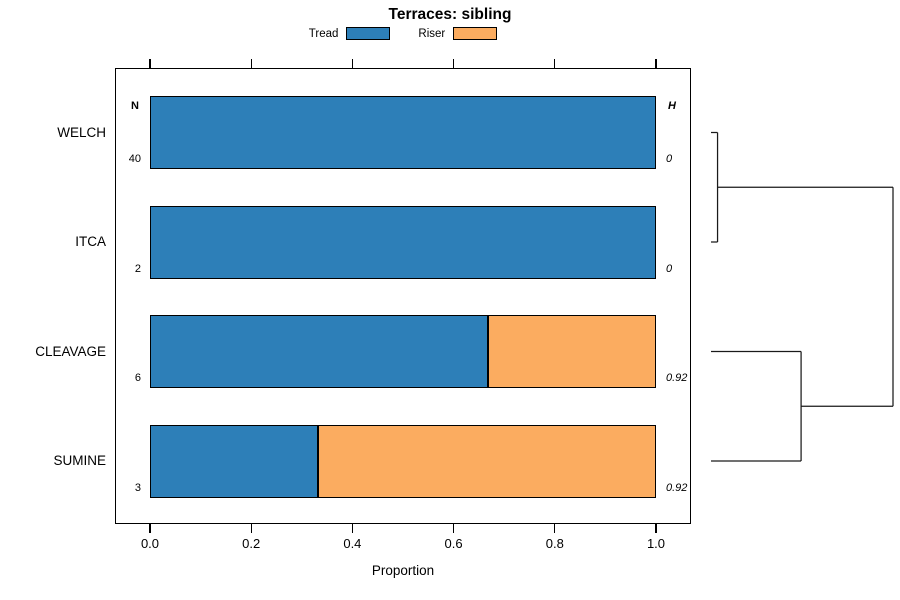 Image resolution: width=900 pixels, height=600 pixels. I want to click on bottom-axis-tick-1.0, so click(656, 528).